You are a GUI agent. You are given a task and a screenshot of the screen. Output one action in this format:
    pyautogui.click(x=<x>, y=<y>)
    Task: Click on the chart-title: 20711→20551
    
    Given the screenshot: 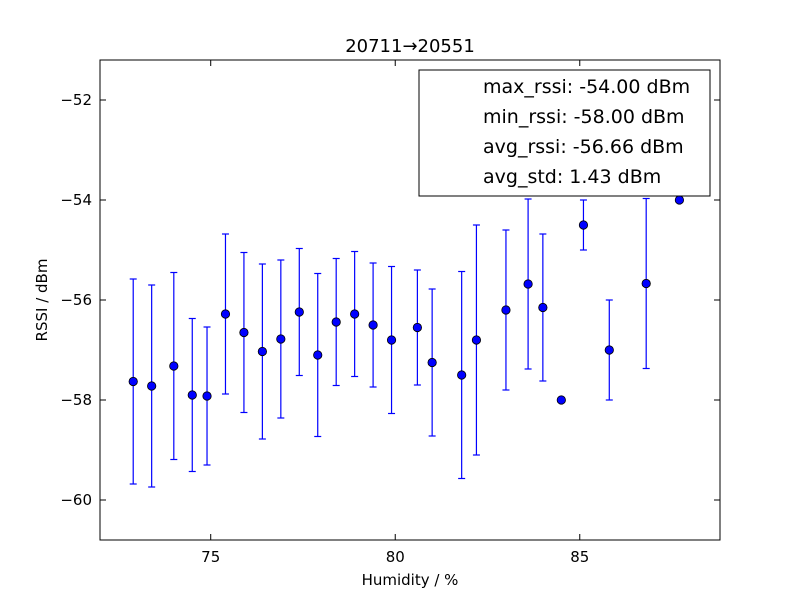 What is the action you would take?
    pyautogui.click(x=410, y=46)
    